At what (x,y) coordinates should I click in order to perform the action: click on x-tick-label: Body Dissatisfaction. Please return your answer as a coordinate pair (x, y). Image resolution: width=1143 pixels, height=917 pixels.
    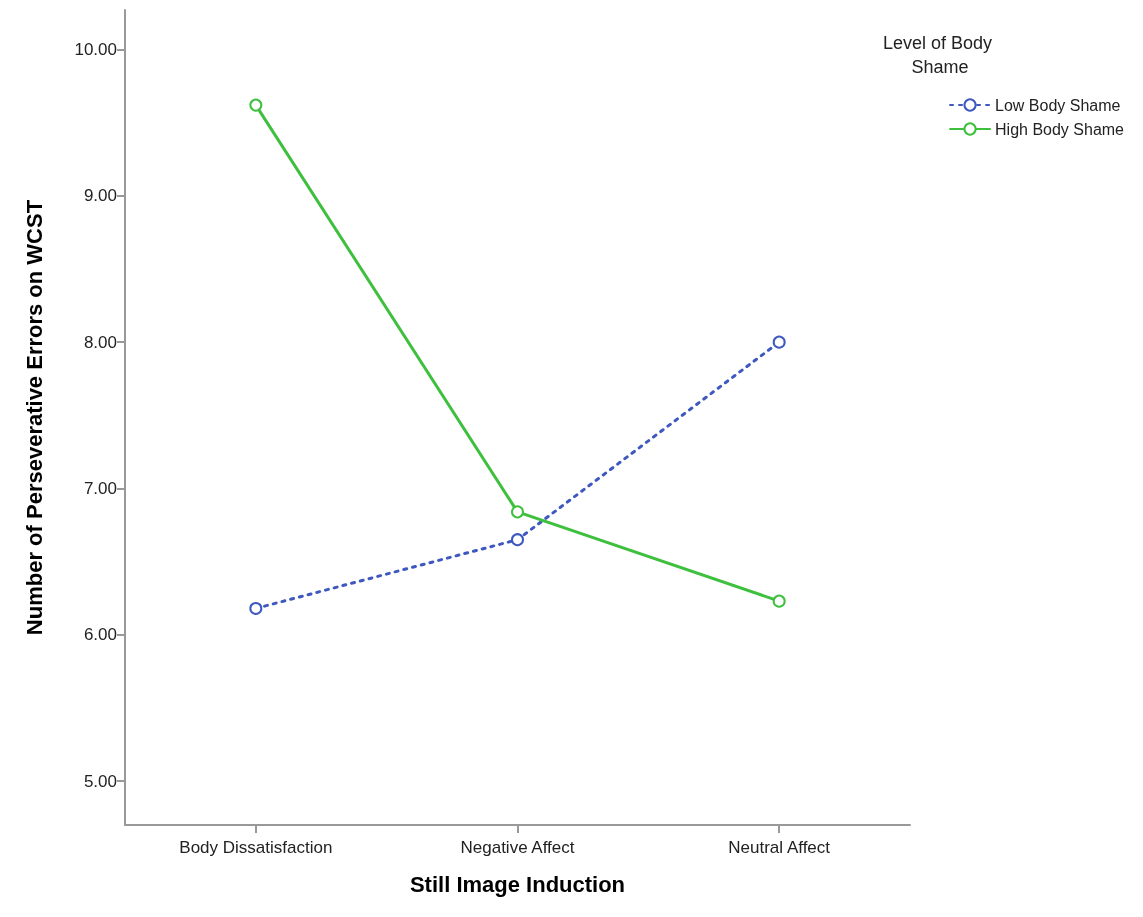
    Looking at the image, I should click on (256, 847).